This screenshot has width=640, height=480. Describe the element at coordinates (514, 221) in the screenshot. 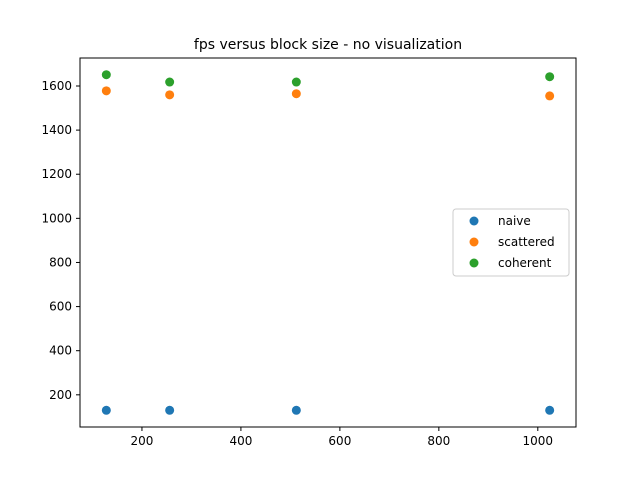

I see `legend-label-naive: naive` at that location.